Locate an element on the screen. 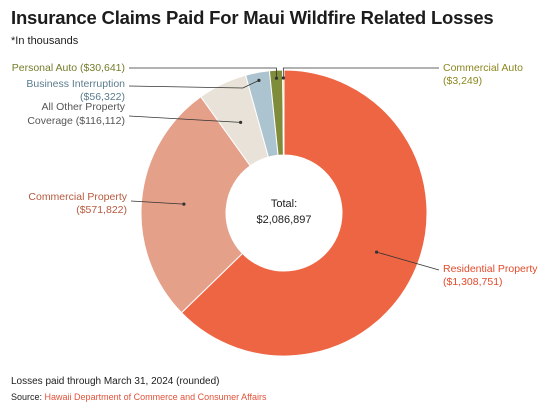  leader-line-commercial-property is located at coordinates (157, 202).